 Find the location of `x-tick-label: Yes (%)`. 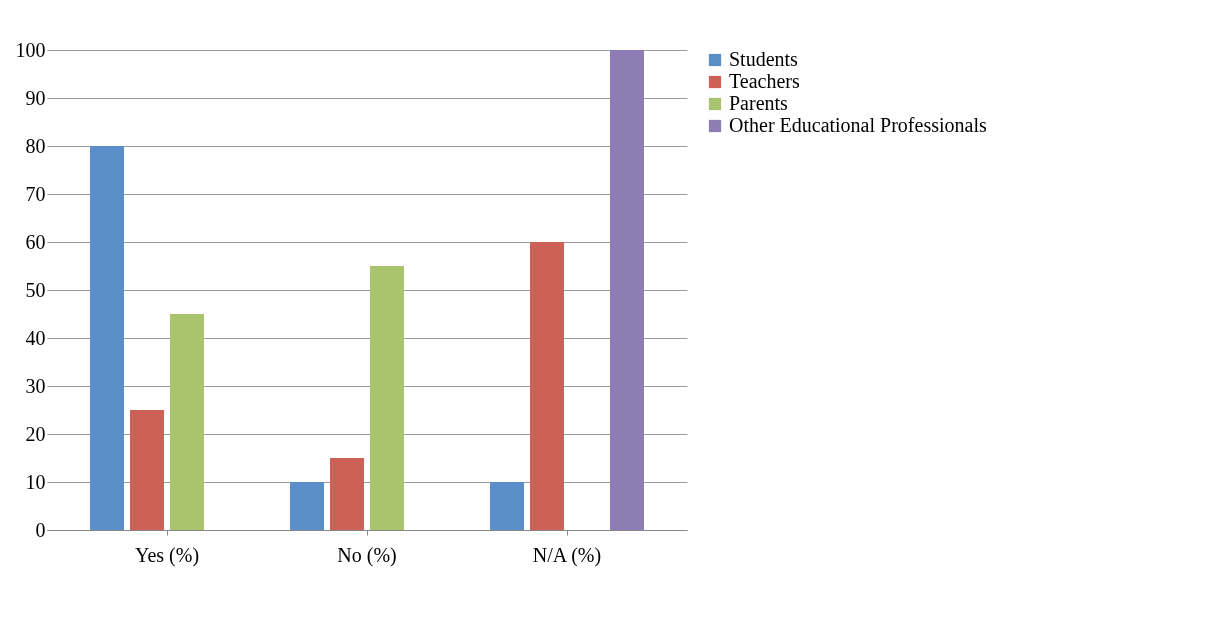

x-tick-label: Yes (%) is located at coordinates (167, 555).